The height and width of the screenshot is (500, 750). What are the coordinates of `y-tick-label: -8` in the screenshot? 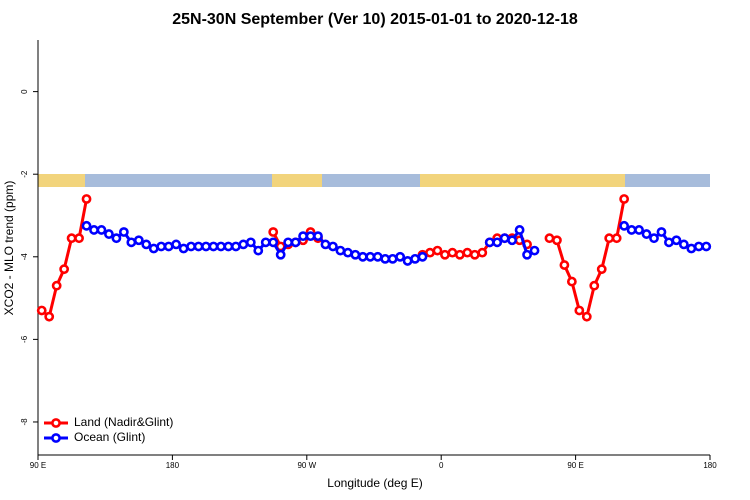 It's located at (24, 422).